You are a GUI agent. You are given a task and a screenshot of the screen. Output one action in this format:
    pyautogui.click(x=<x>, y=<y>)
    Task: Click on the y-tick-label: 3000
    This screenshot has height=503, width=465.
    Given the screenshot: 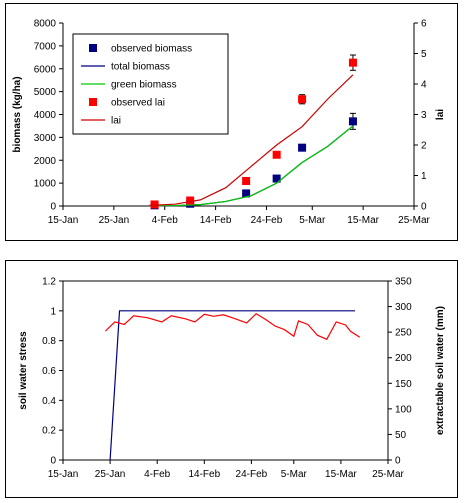 What is the action you would take?
    pyautogui.click(x=45, y=138)
    